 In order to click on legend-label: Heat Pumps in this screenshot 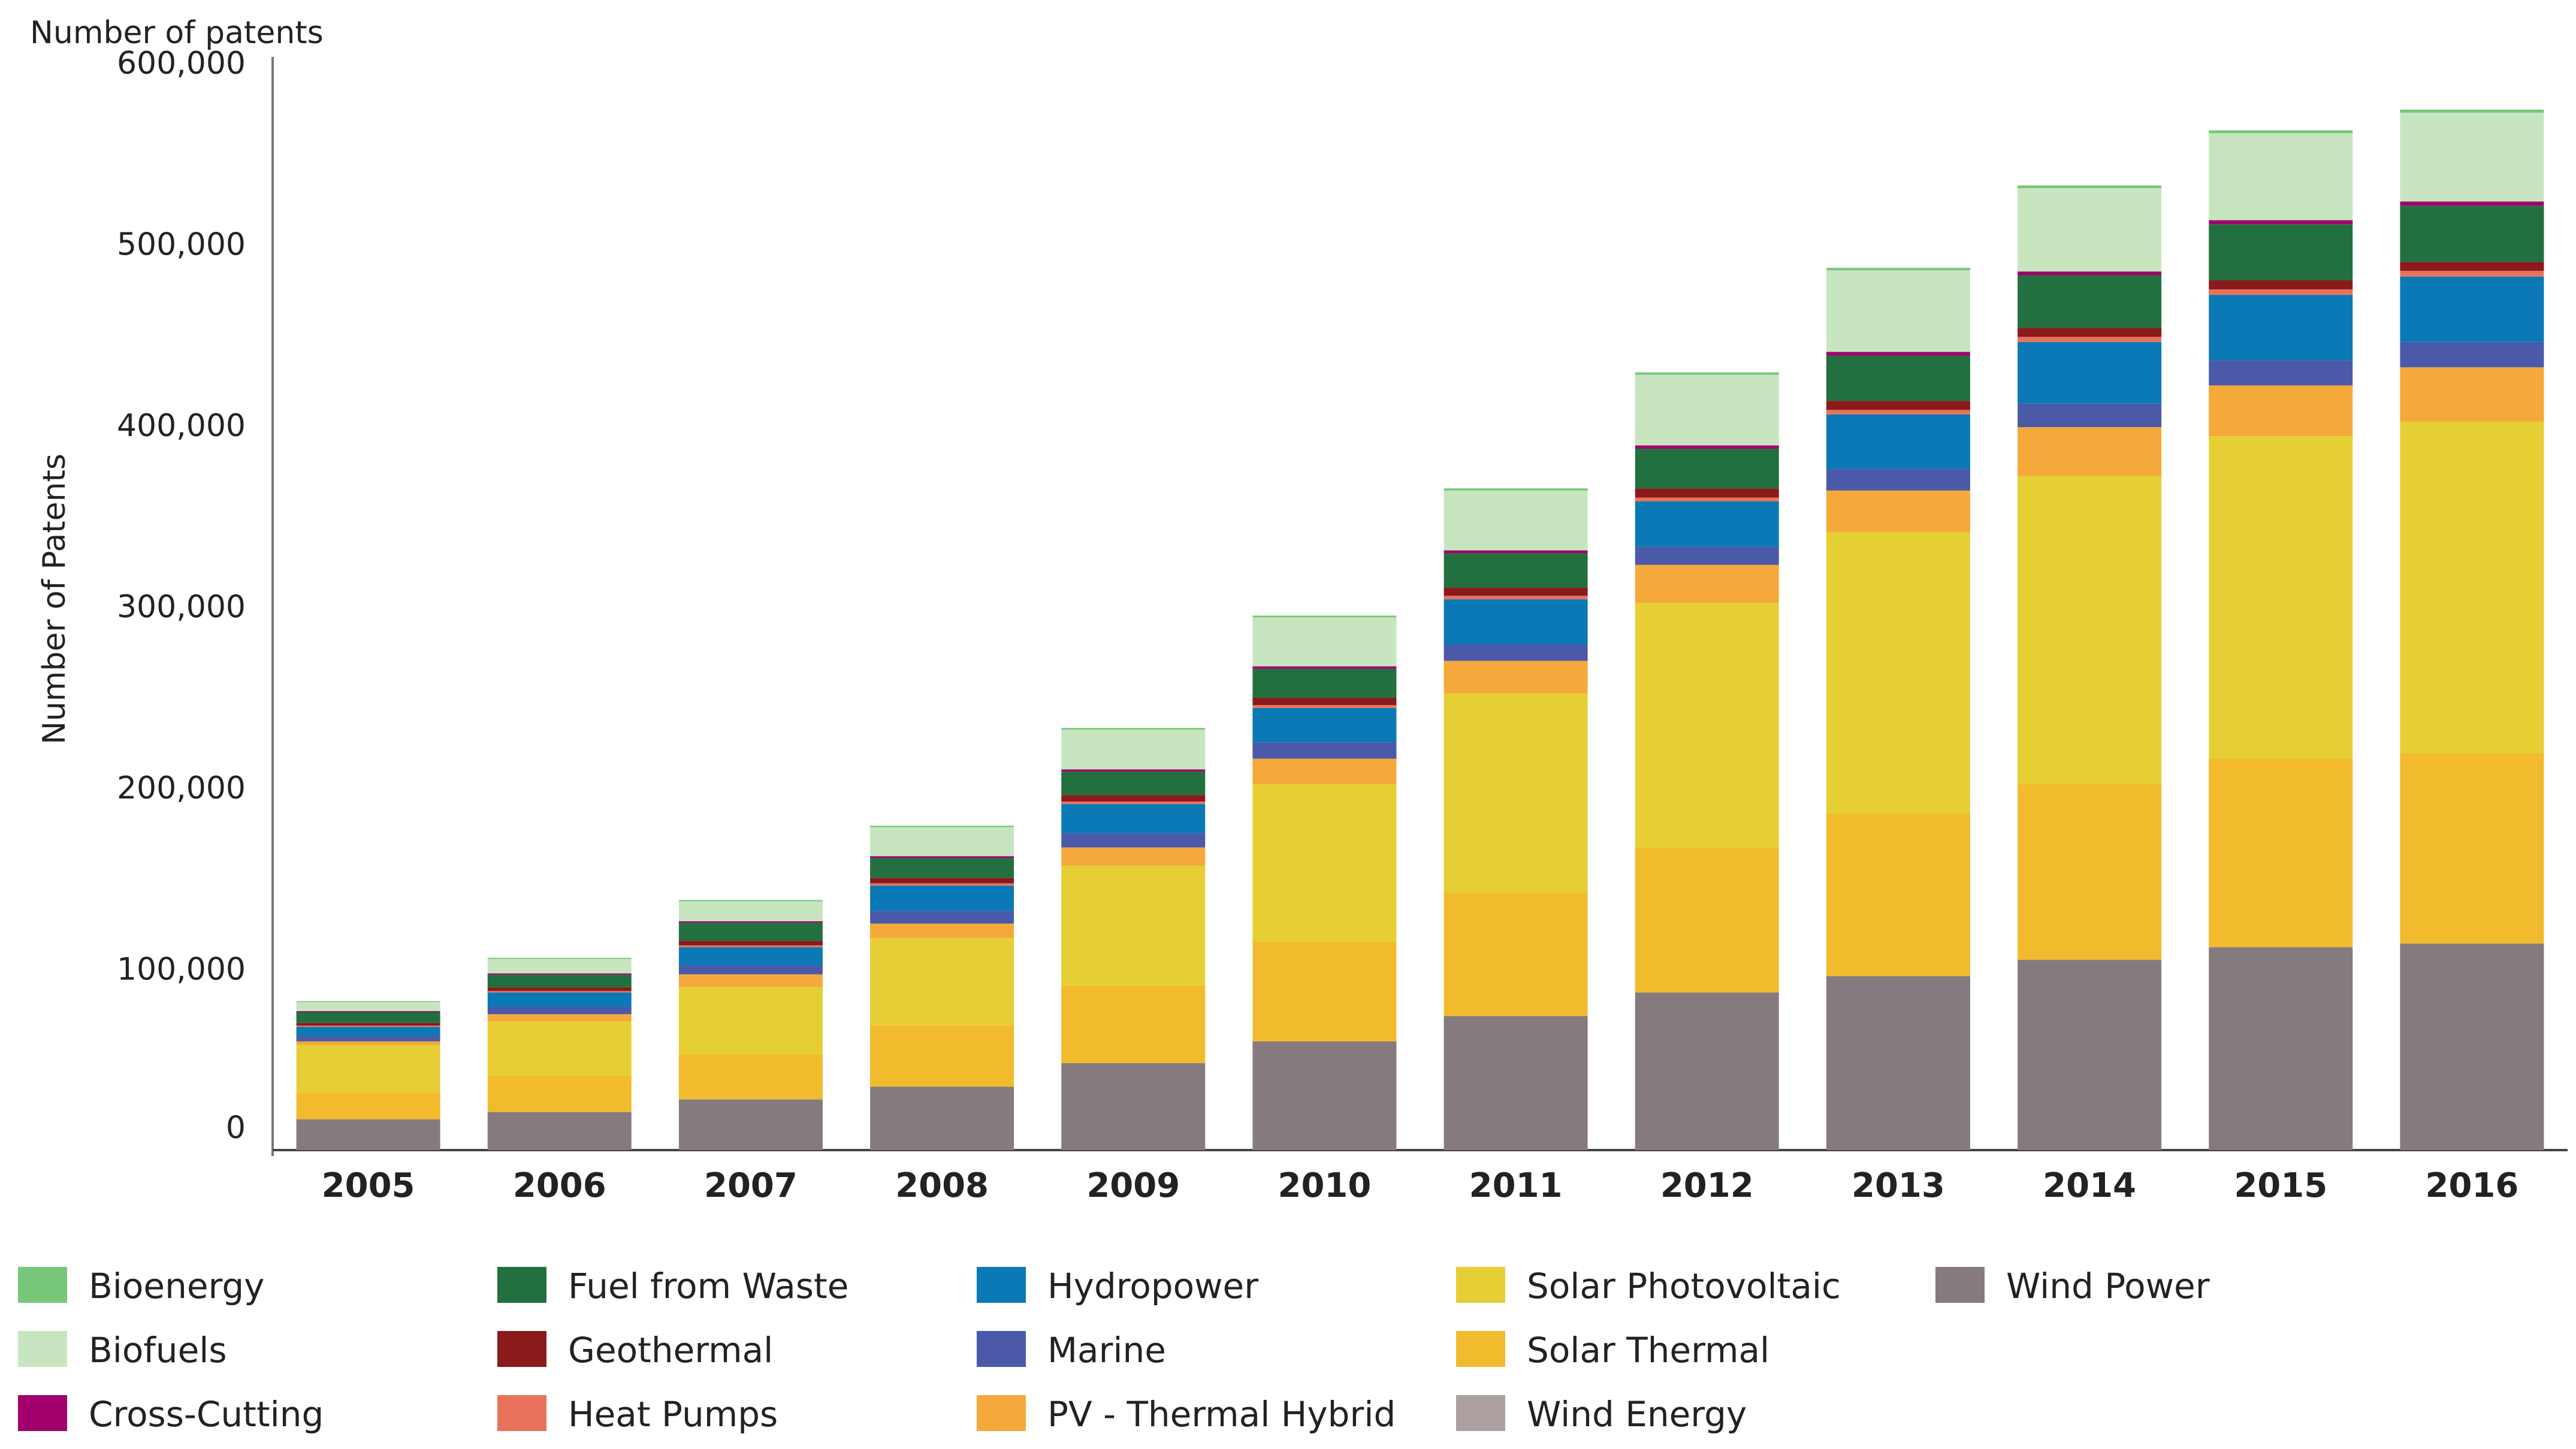, I will do `click(673, 1415)`.